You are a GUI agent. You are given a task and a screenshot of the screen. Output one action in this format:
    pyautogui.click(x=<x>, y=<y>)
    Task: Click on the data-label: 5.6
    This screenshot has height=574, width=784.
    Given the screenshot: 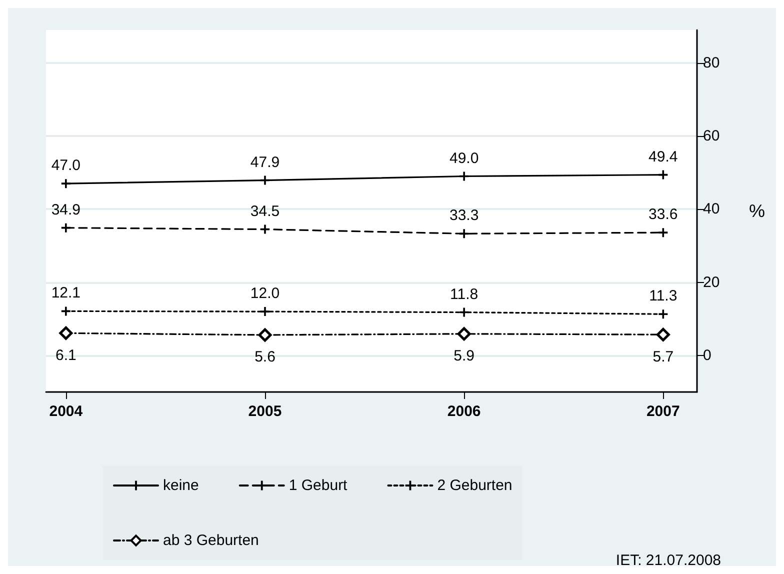 What is the action you would take?
    pyautogui.click(x=265, y=357)
    